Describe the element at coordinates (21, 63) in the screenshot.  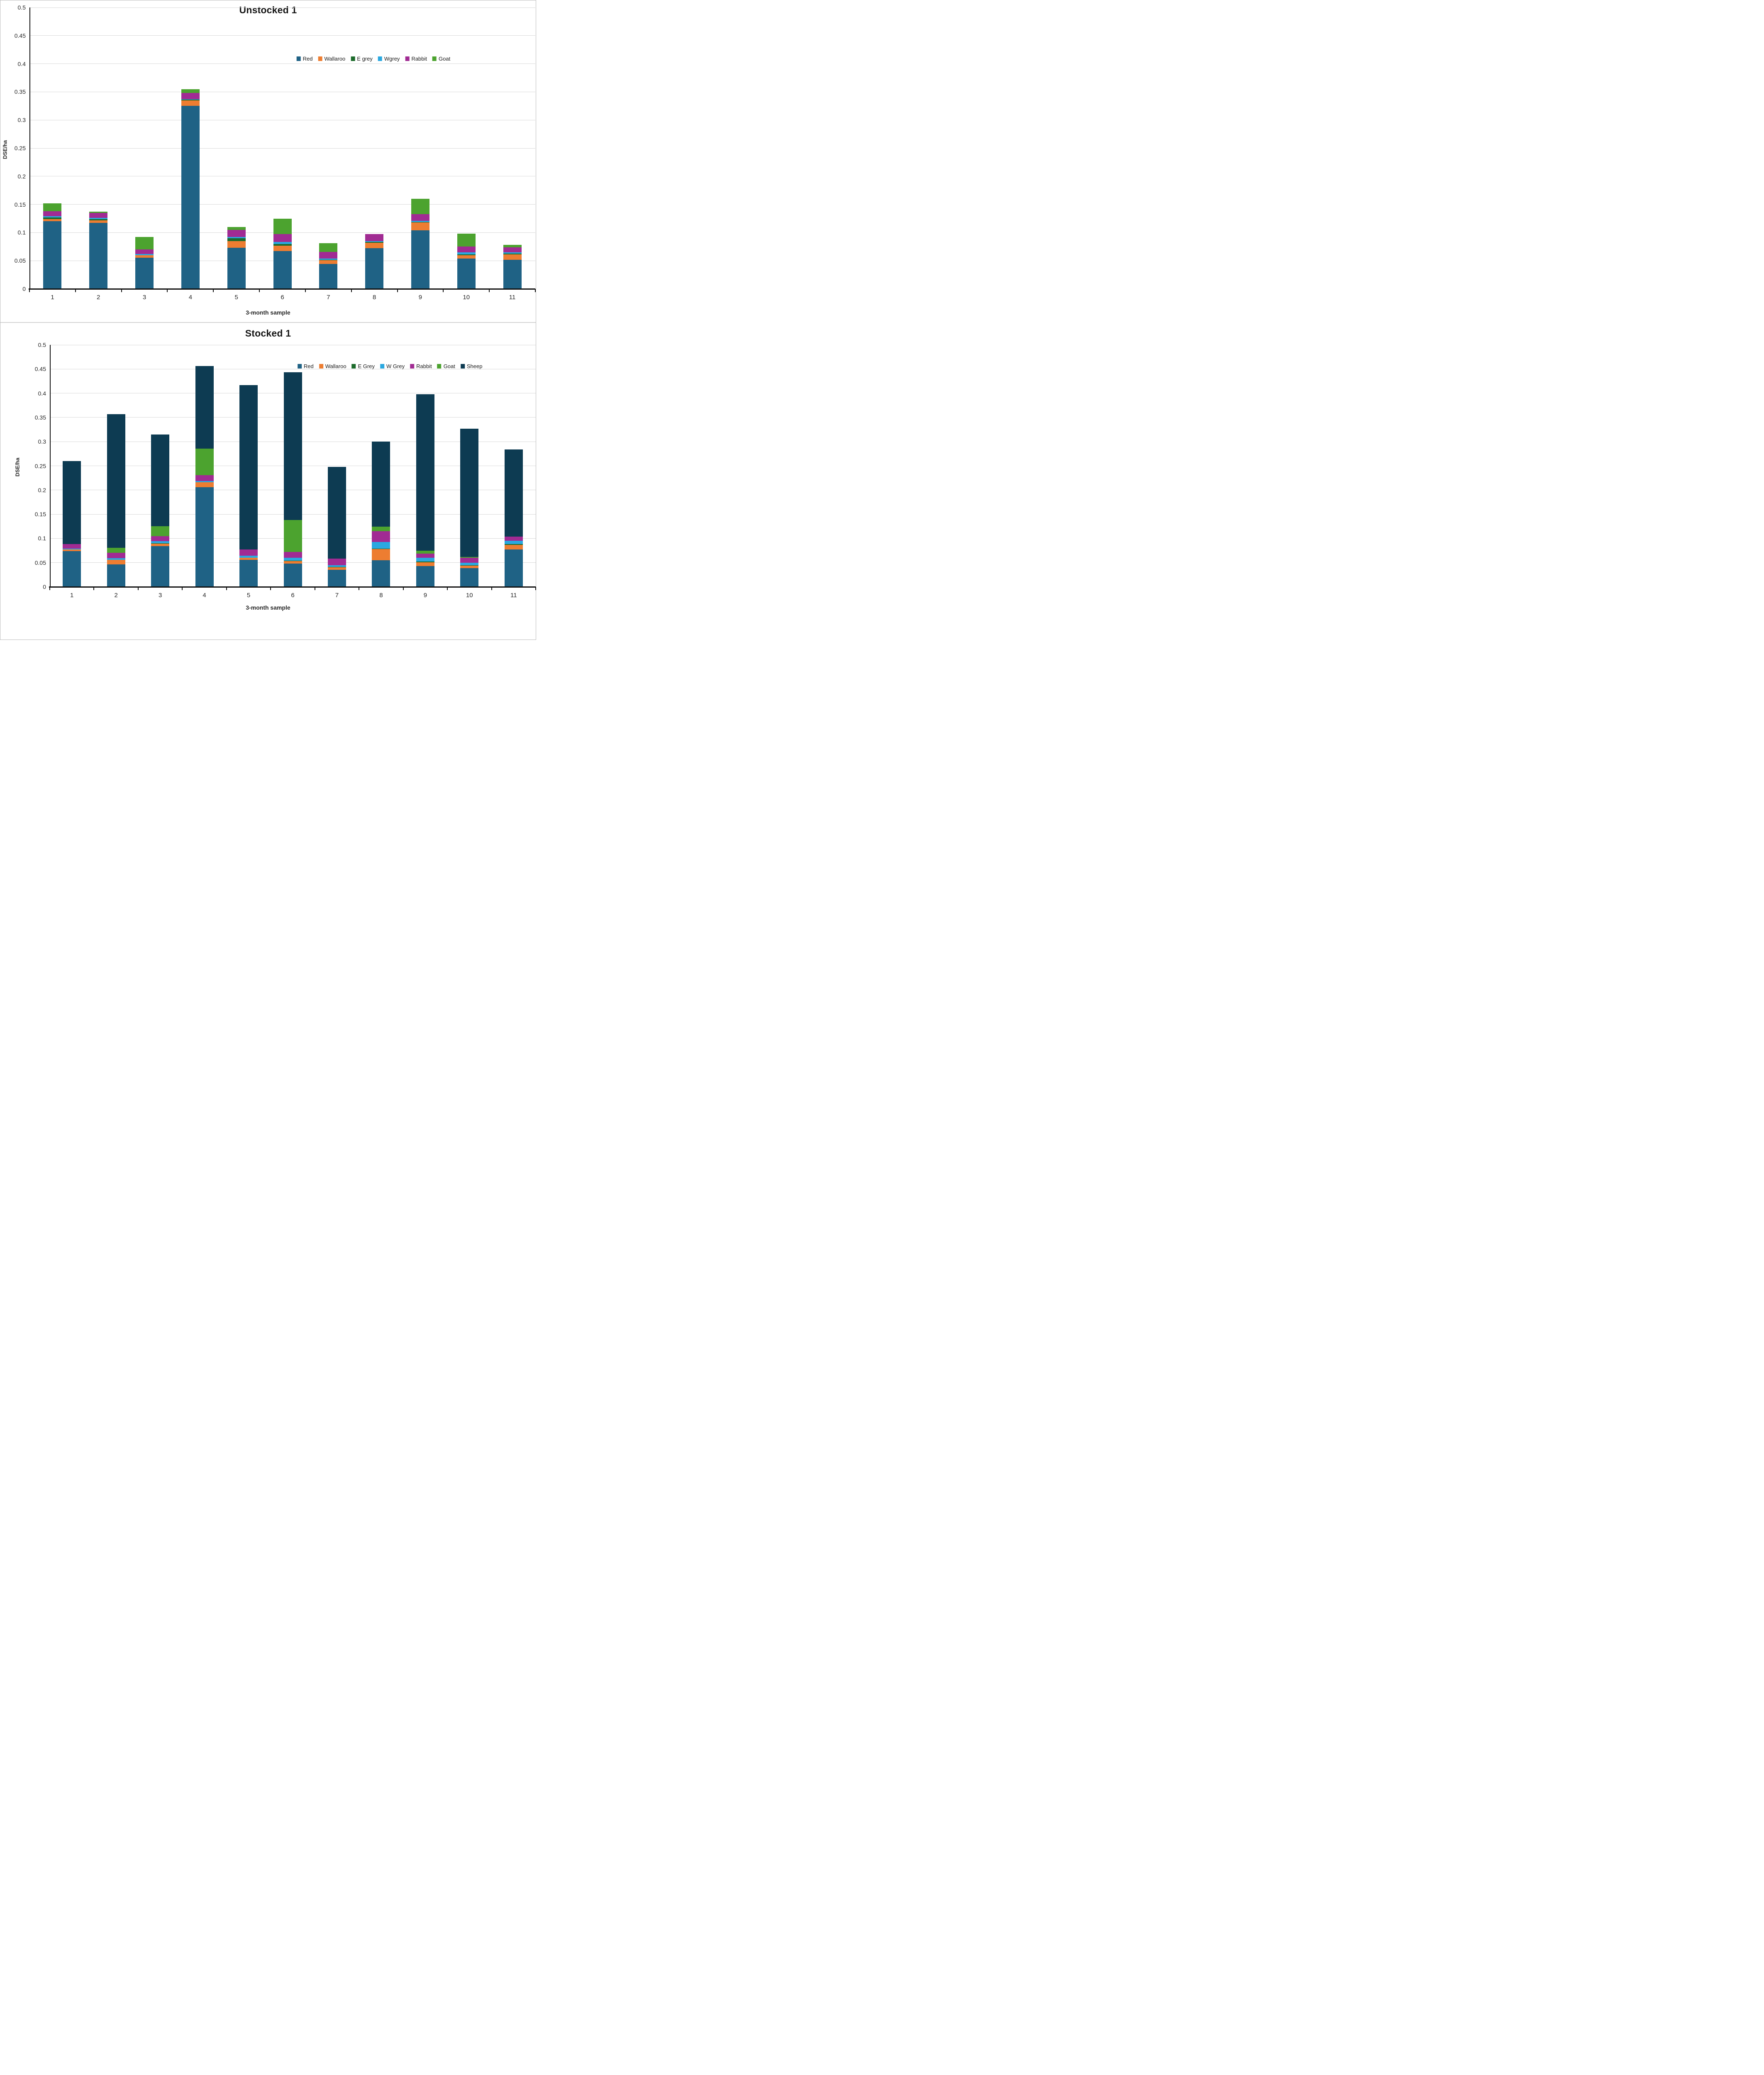
I see `y-tick-label: 0.4` at that location.